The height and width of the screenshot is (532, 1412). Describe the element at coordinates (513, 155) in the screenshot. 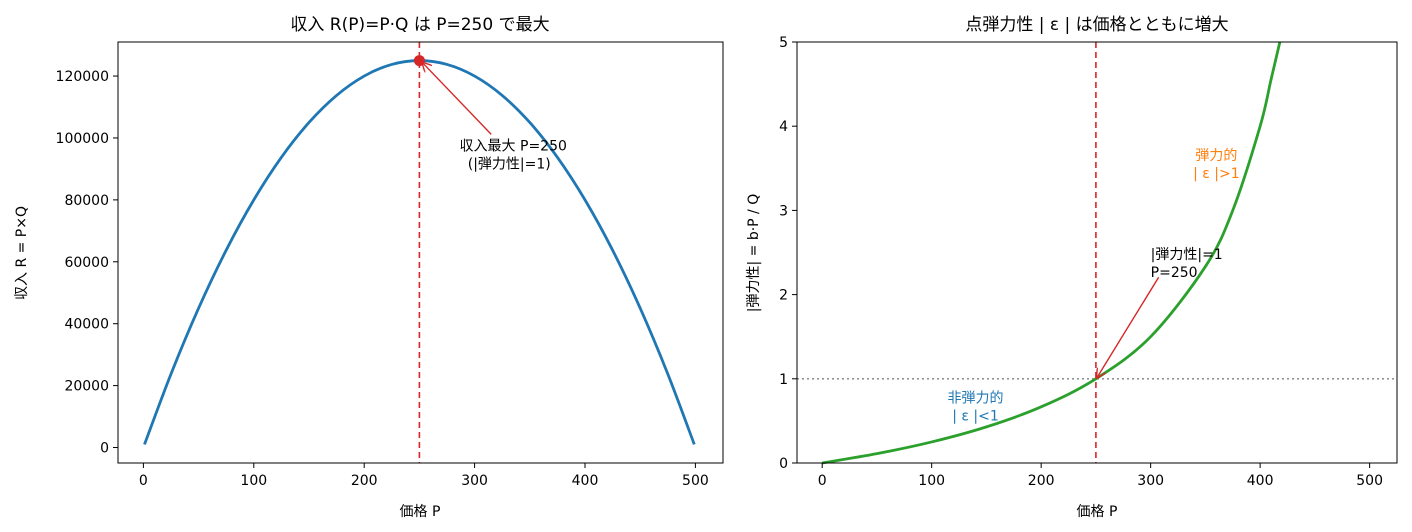

I see `annotation-label: 収入最大 P=250 (|弾力性|=1)` at that location.